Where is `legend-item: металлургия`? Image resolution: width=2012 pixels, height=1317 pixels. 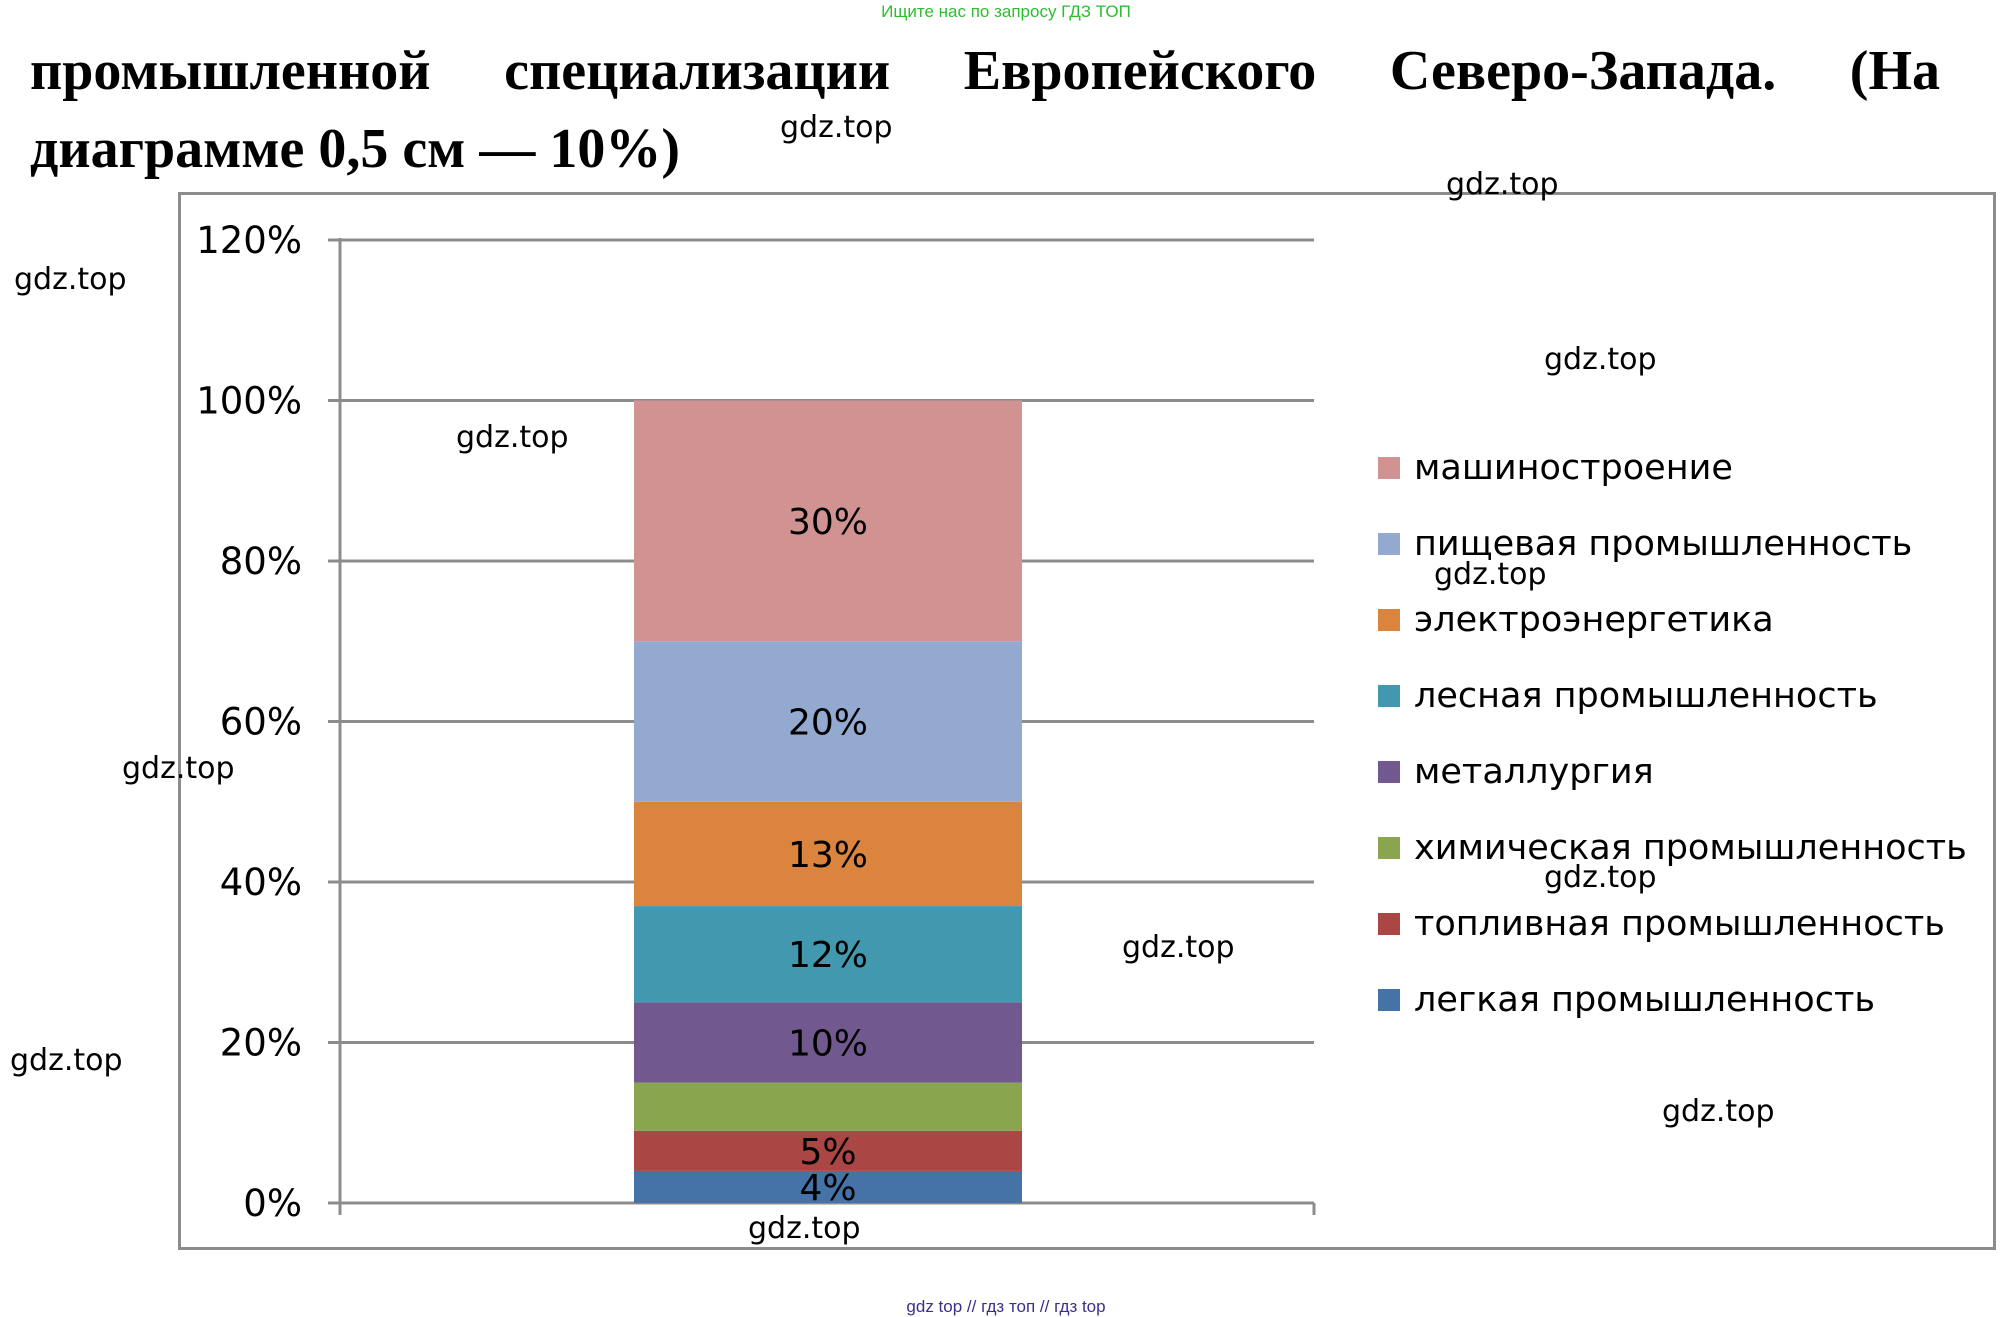 legend-item: металлургия is located at coordinates (1672, 772).